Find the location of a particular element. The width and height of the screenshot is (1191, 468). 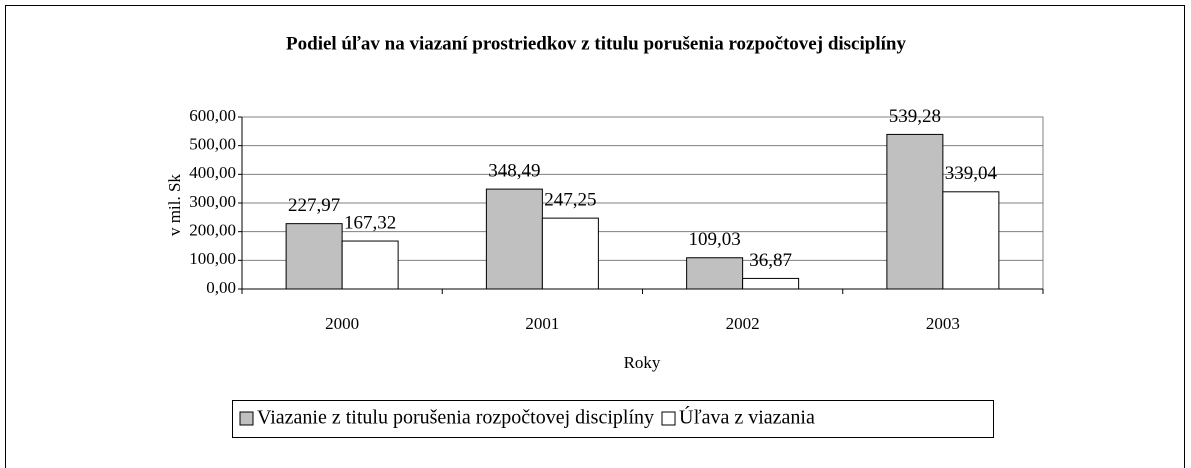

y-axis-label: v mil. Sk is located at coordinates (174, 205).